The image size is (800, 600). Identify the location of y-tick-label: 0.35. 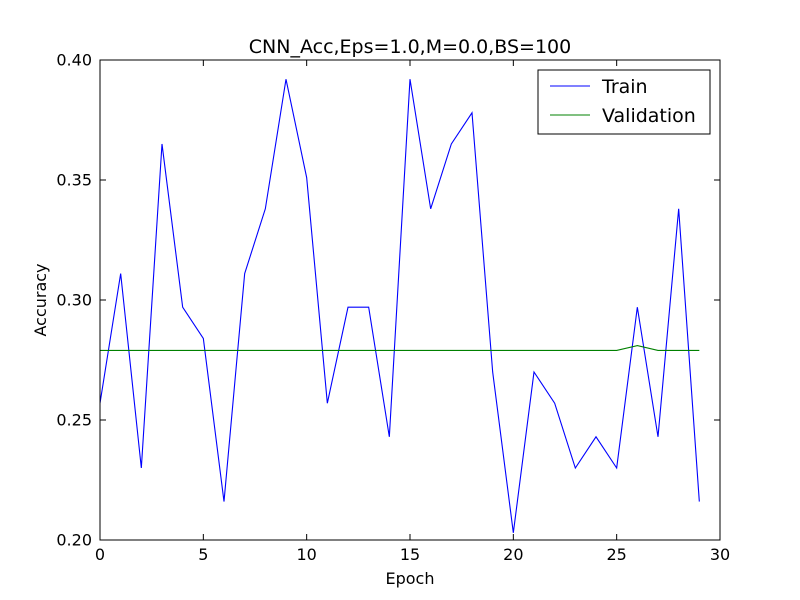
(74, 180).